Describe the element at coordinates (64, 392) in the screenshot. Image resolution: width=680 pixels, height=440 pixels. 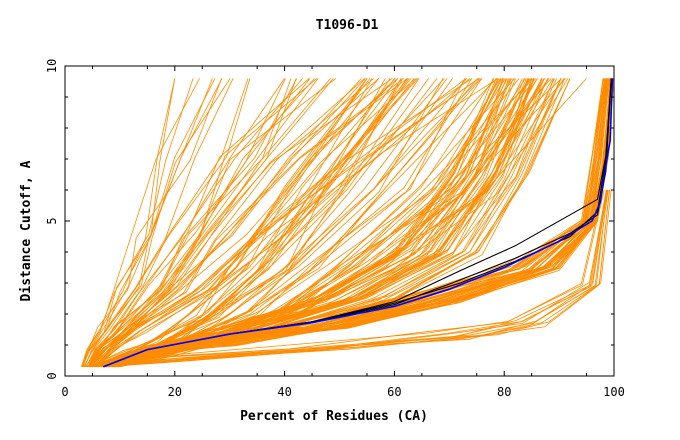
I see `x-tick-label: 0` at that location.